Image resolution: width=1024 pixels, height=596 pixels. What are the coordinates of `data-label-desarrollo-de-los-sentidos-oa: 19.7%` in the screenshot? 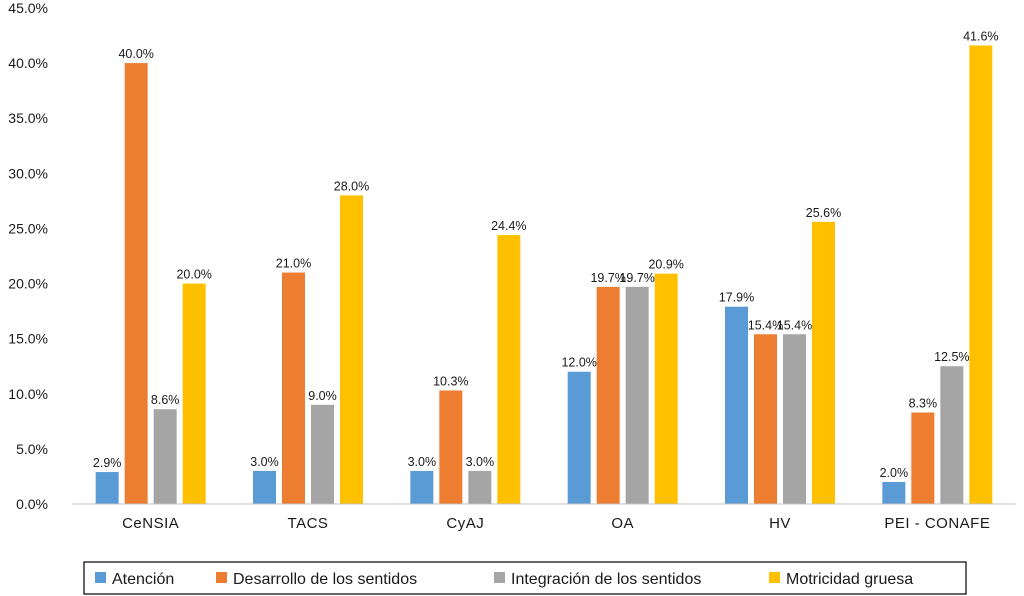 It's located at (607, 278).